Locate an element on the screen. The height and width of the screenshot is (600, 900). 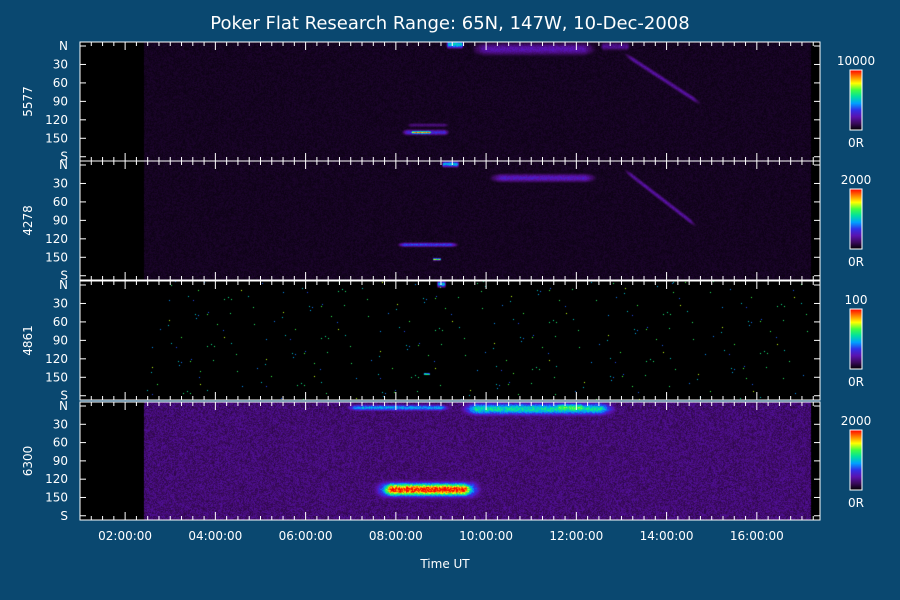
panel-wavelength-label: 4278 is located at coordinates (28, 220).